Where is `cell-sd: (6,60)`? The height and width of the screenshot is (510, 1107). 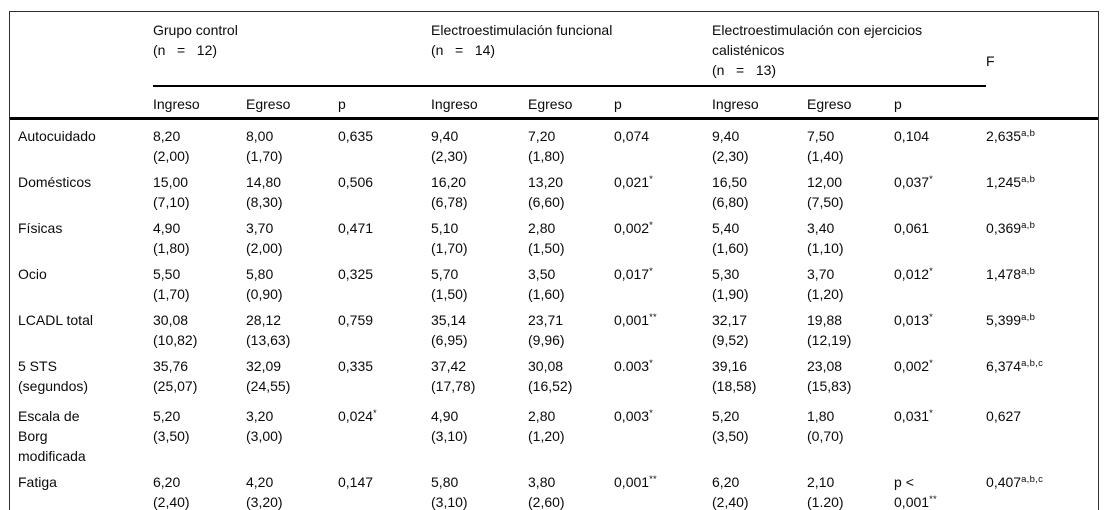 cell-sd: (6,60) is located at coordinates (546, 201).